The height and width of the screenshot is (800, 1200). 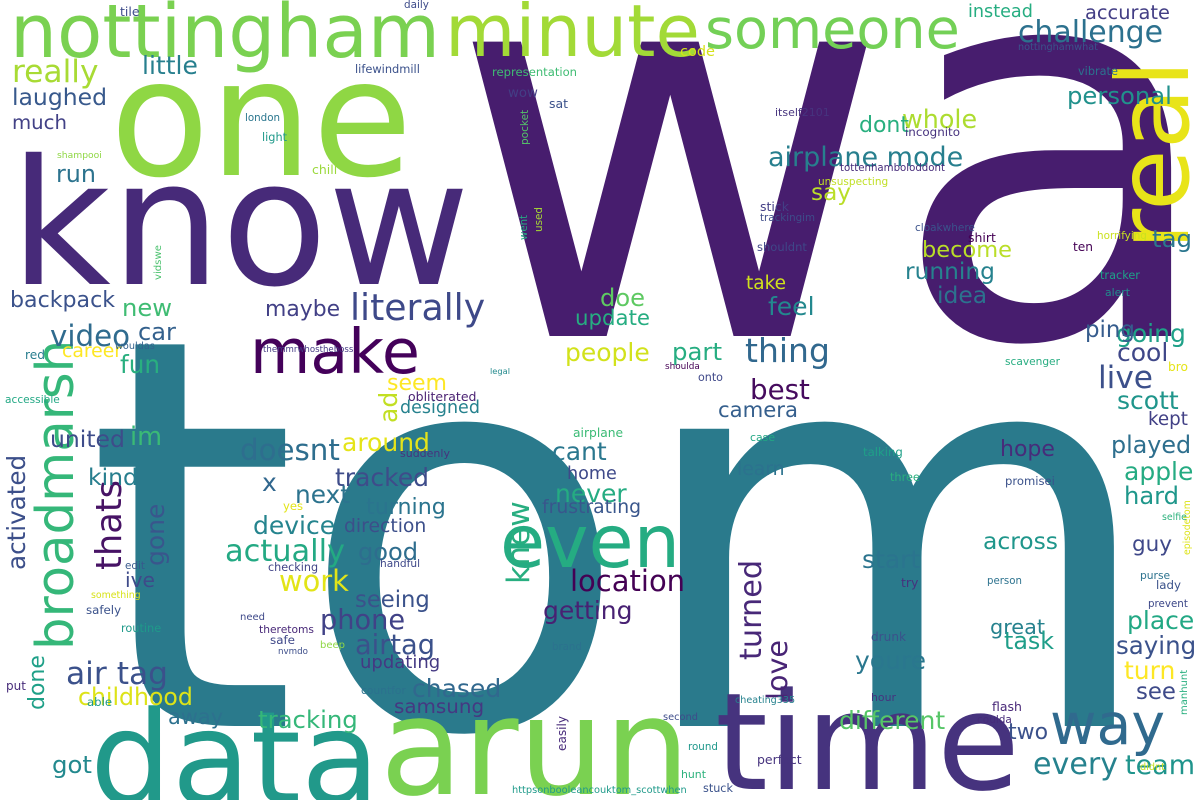 I want to click on word-second: second, so click(x=680, y=718).